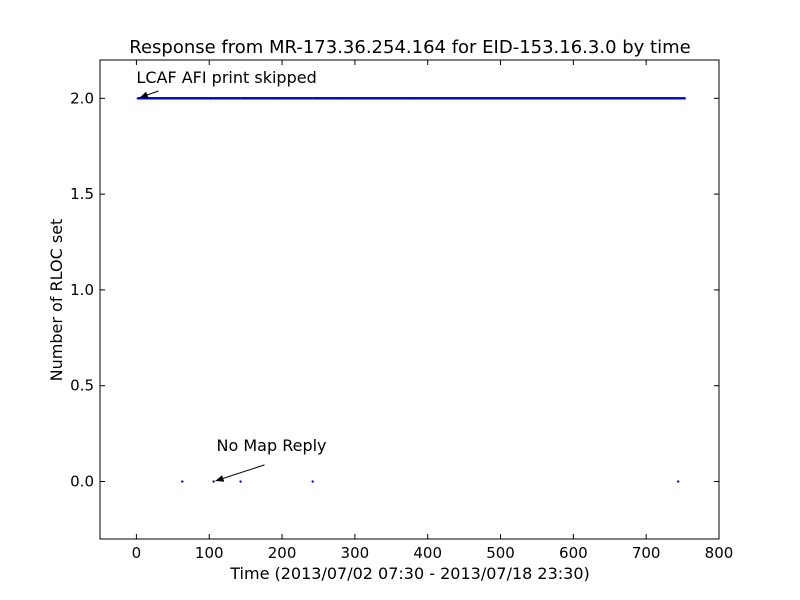 Image resolution: width=800 pixels, height=600 pixels. I want to click on x-tick-label: 600, so click(573, 553).